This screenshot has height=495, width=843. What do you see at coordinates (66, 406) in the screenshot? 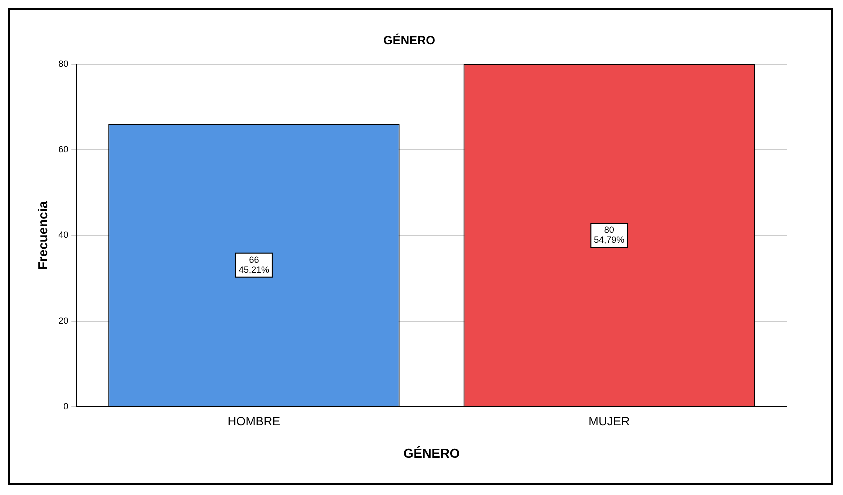
I see `y-tick-label: 0` at bounding box center [66, 406].